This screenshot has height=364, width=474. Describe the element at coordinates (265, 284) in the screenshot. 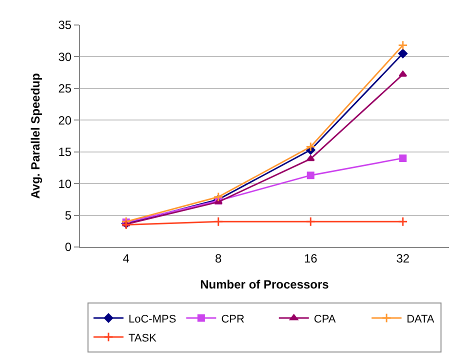

I see `x-axis-title: Number of Processors` at that location.